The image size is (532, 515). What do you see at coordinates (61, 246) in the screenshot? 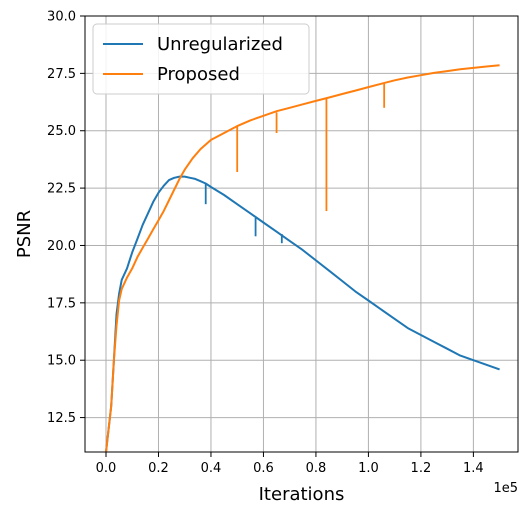
I see `y-tick-label: 20.0` at bounding box center [61, 246].